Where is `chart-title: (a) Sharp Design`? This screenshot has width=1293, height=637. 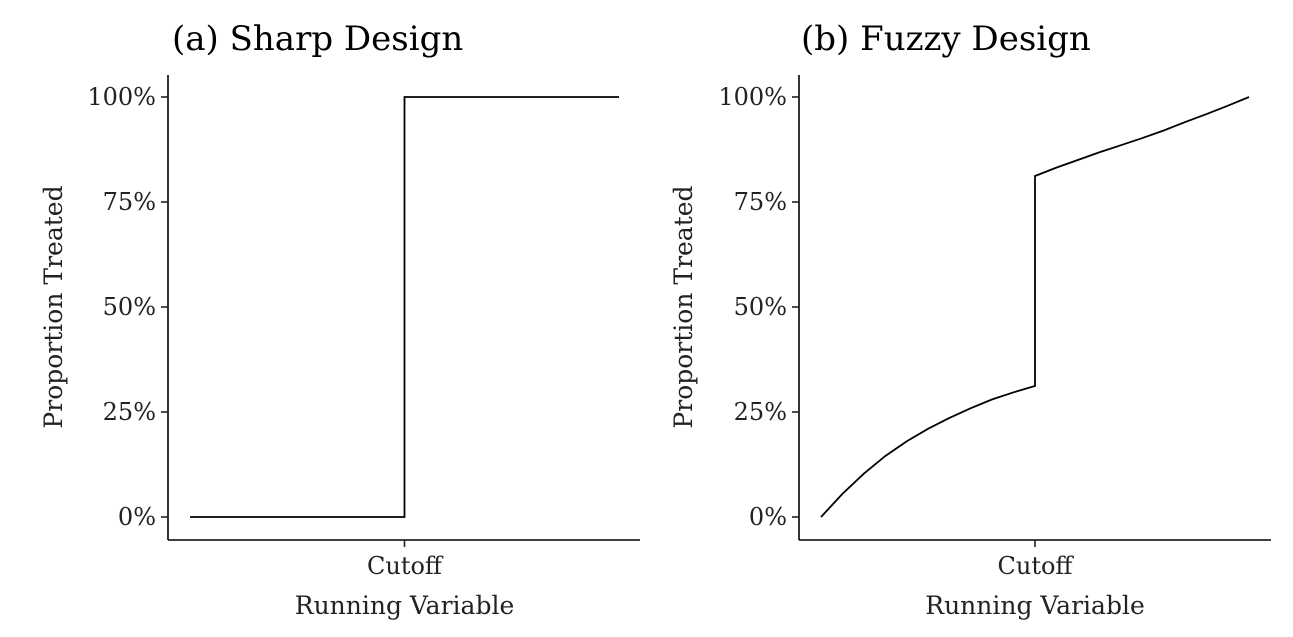
chart-title: (a) Sharp Design is located at coordinates (317, 39).